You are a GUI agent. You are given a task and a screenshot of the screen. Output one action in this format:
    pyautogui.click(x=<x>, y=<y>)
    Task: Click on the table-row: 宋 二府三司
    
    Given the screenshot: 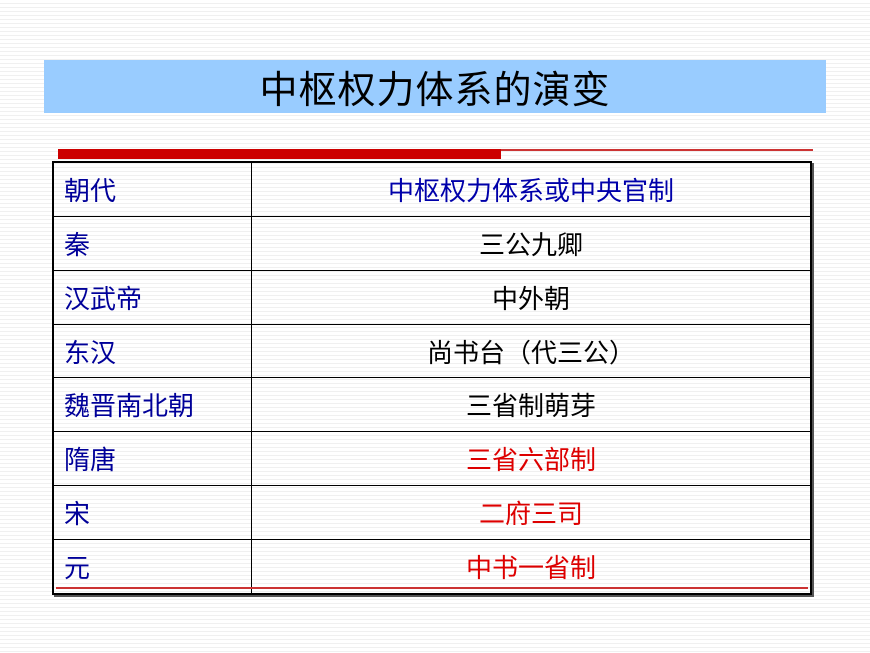 What is the action you would take?
    pyautogui.click(x=432, y=512)
    